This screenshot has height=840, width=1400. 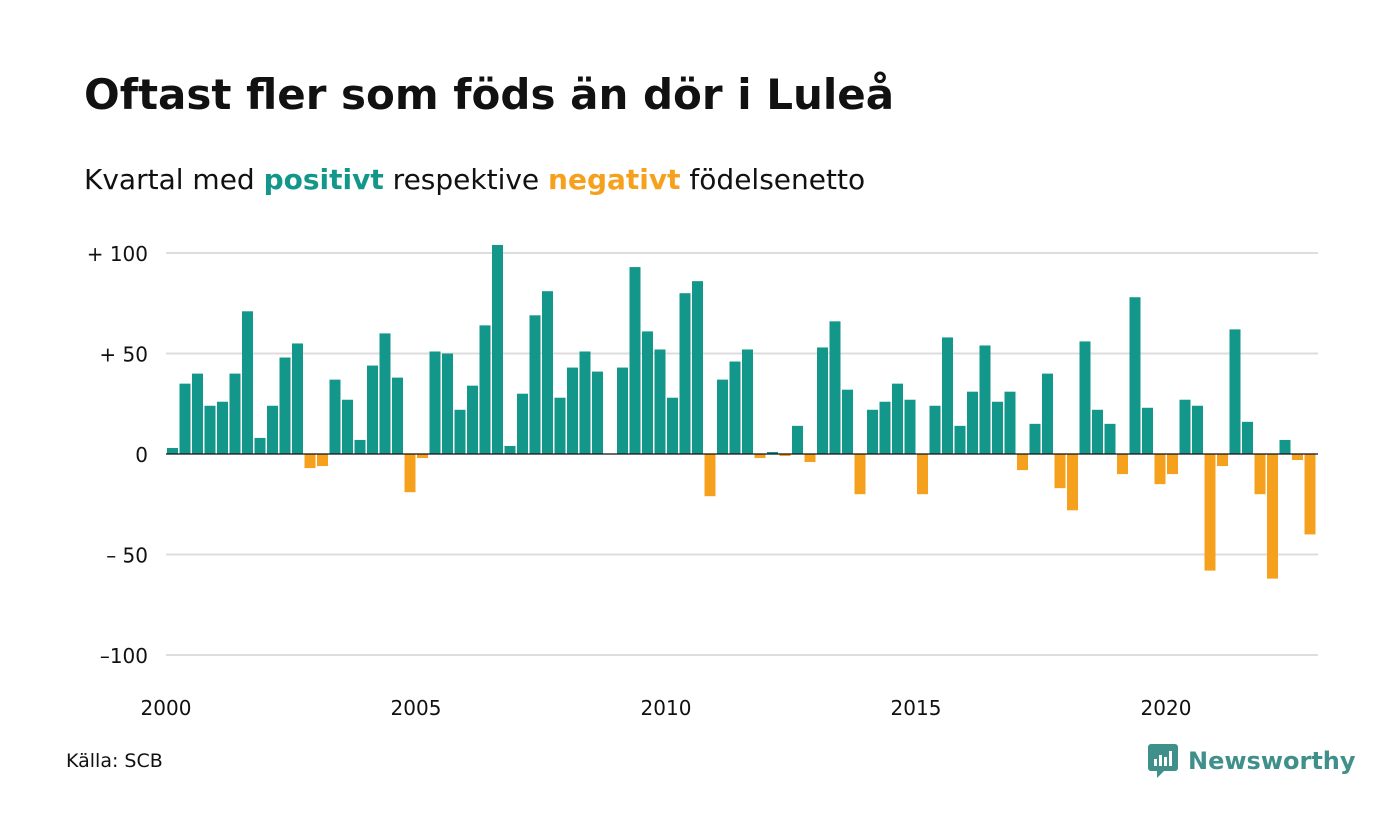 I want to click on y-axis-labels: + 100 + 50 0 – 50 –100, so click(x=117, y=455).